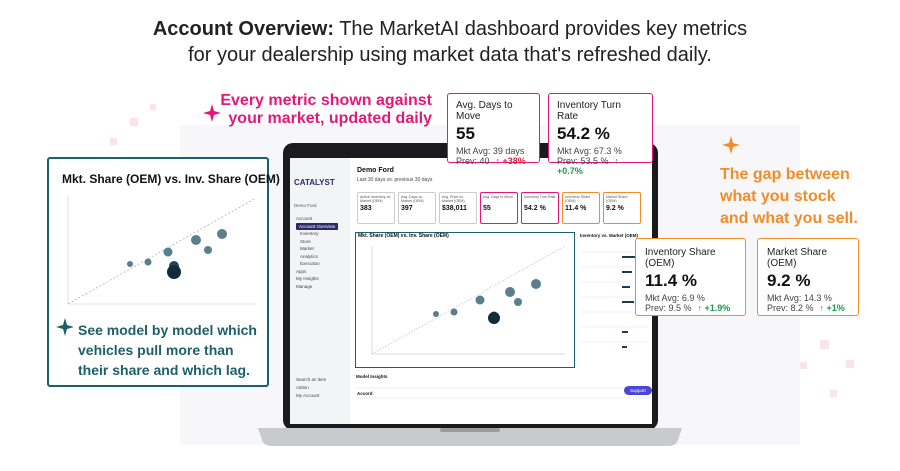  Describe the element at coordinates (164, 370) in the screenshot. I see `callout-line: their share and which lag.` at that location.